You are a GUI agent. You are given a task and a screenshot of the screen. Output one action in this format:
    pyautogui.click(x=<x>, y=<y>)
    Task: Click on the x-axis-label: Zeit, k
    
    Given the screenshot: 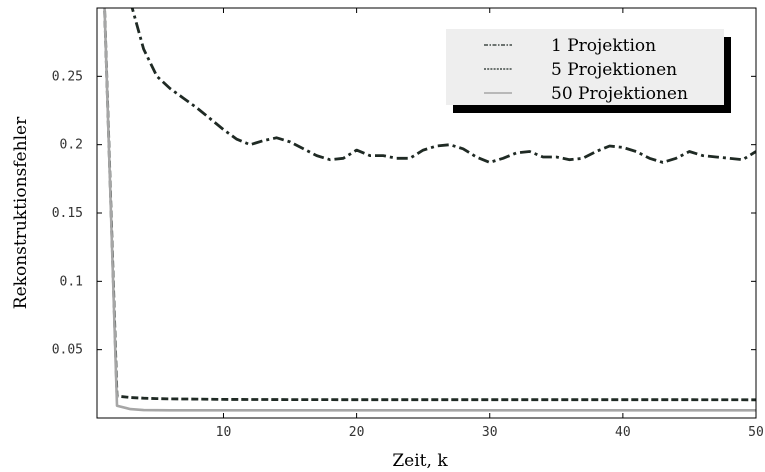 What is the action you would take?
    pyautogui.click(x=420, y=461)
    